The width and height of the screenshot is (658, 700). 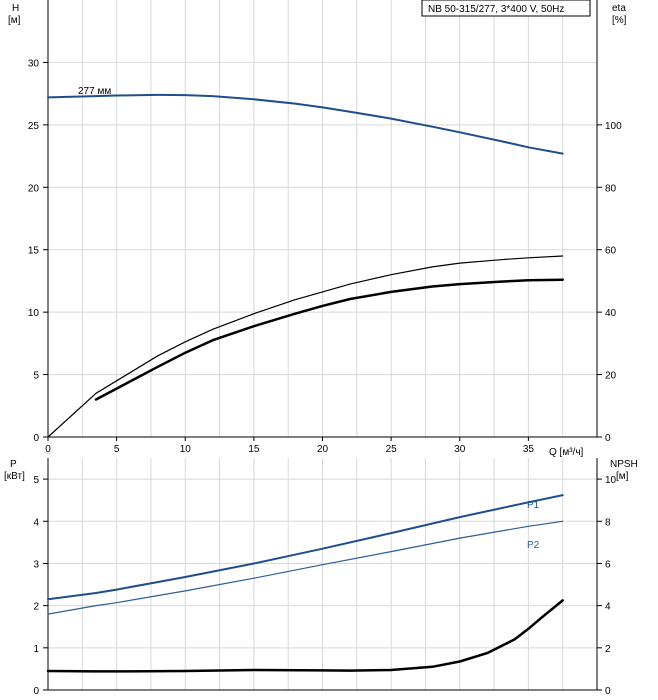 I want to click on top-y2-tick-label: 80, so click(x=611, y=188).